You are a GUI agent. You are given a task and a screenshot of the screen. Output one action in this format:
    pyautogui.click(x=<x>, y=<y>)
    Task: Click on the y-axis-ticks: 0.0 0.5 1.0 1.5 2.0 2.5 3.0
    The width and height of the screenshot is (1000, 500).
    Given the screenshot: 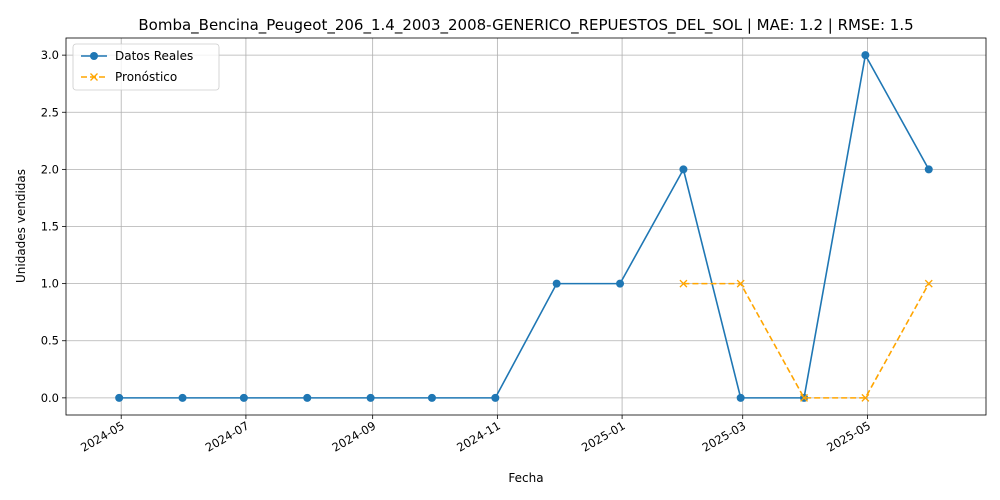 What is the action you would take?
    pyautogui.click(x=53, y=226)
    